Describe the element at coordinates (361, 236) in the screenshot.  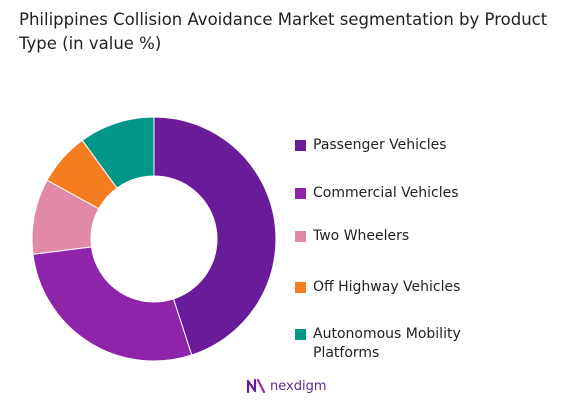
I see `legend-label: Two Wheelers` at that location.